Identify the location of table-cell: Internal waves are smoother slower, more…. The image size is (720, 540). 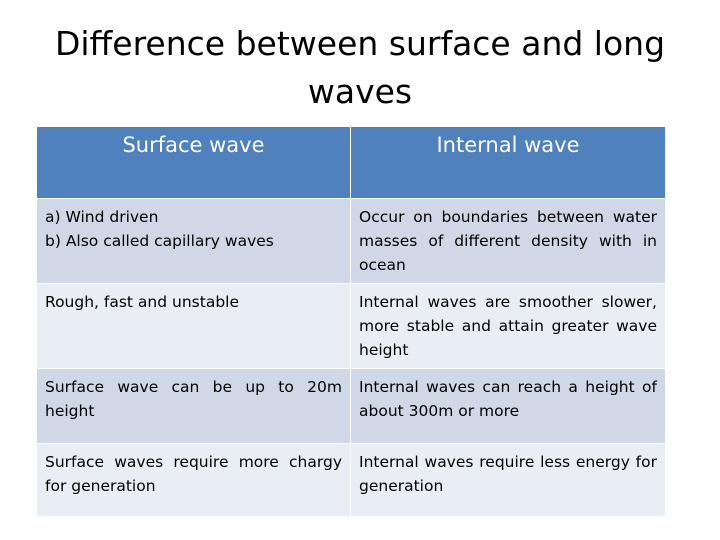
(508, 326).